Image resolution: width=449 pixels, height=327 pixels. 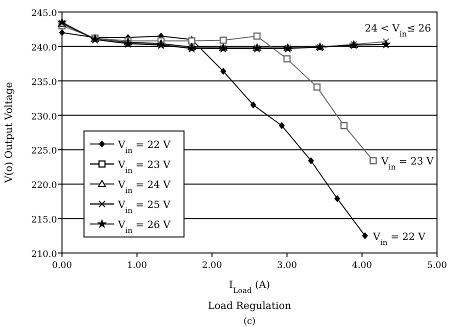 What do you see at coordinates (397, 31) in the screenshot?
I see `annotation: 24 < V$_{in}$≤ 26` at bounding box center [397, 31].